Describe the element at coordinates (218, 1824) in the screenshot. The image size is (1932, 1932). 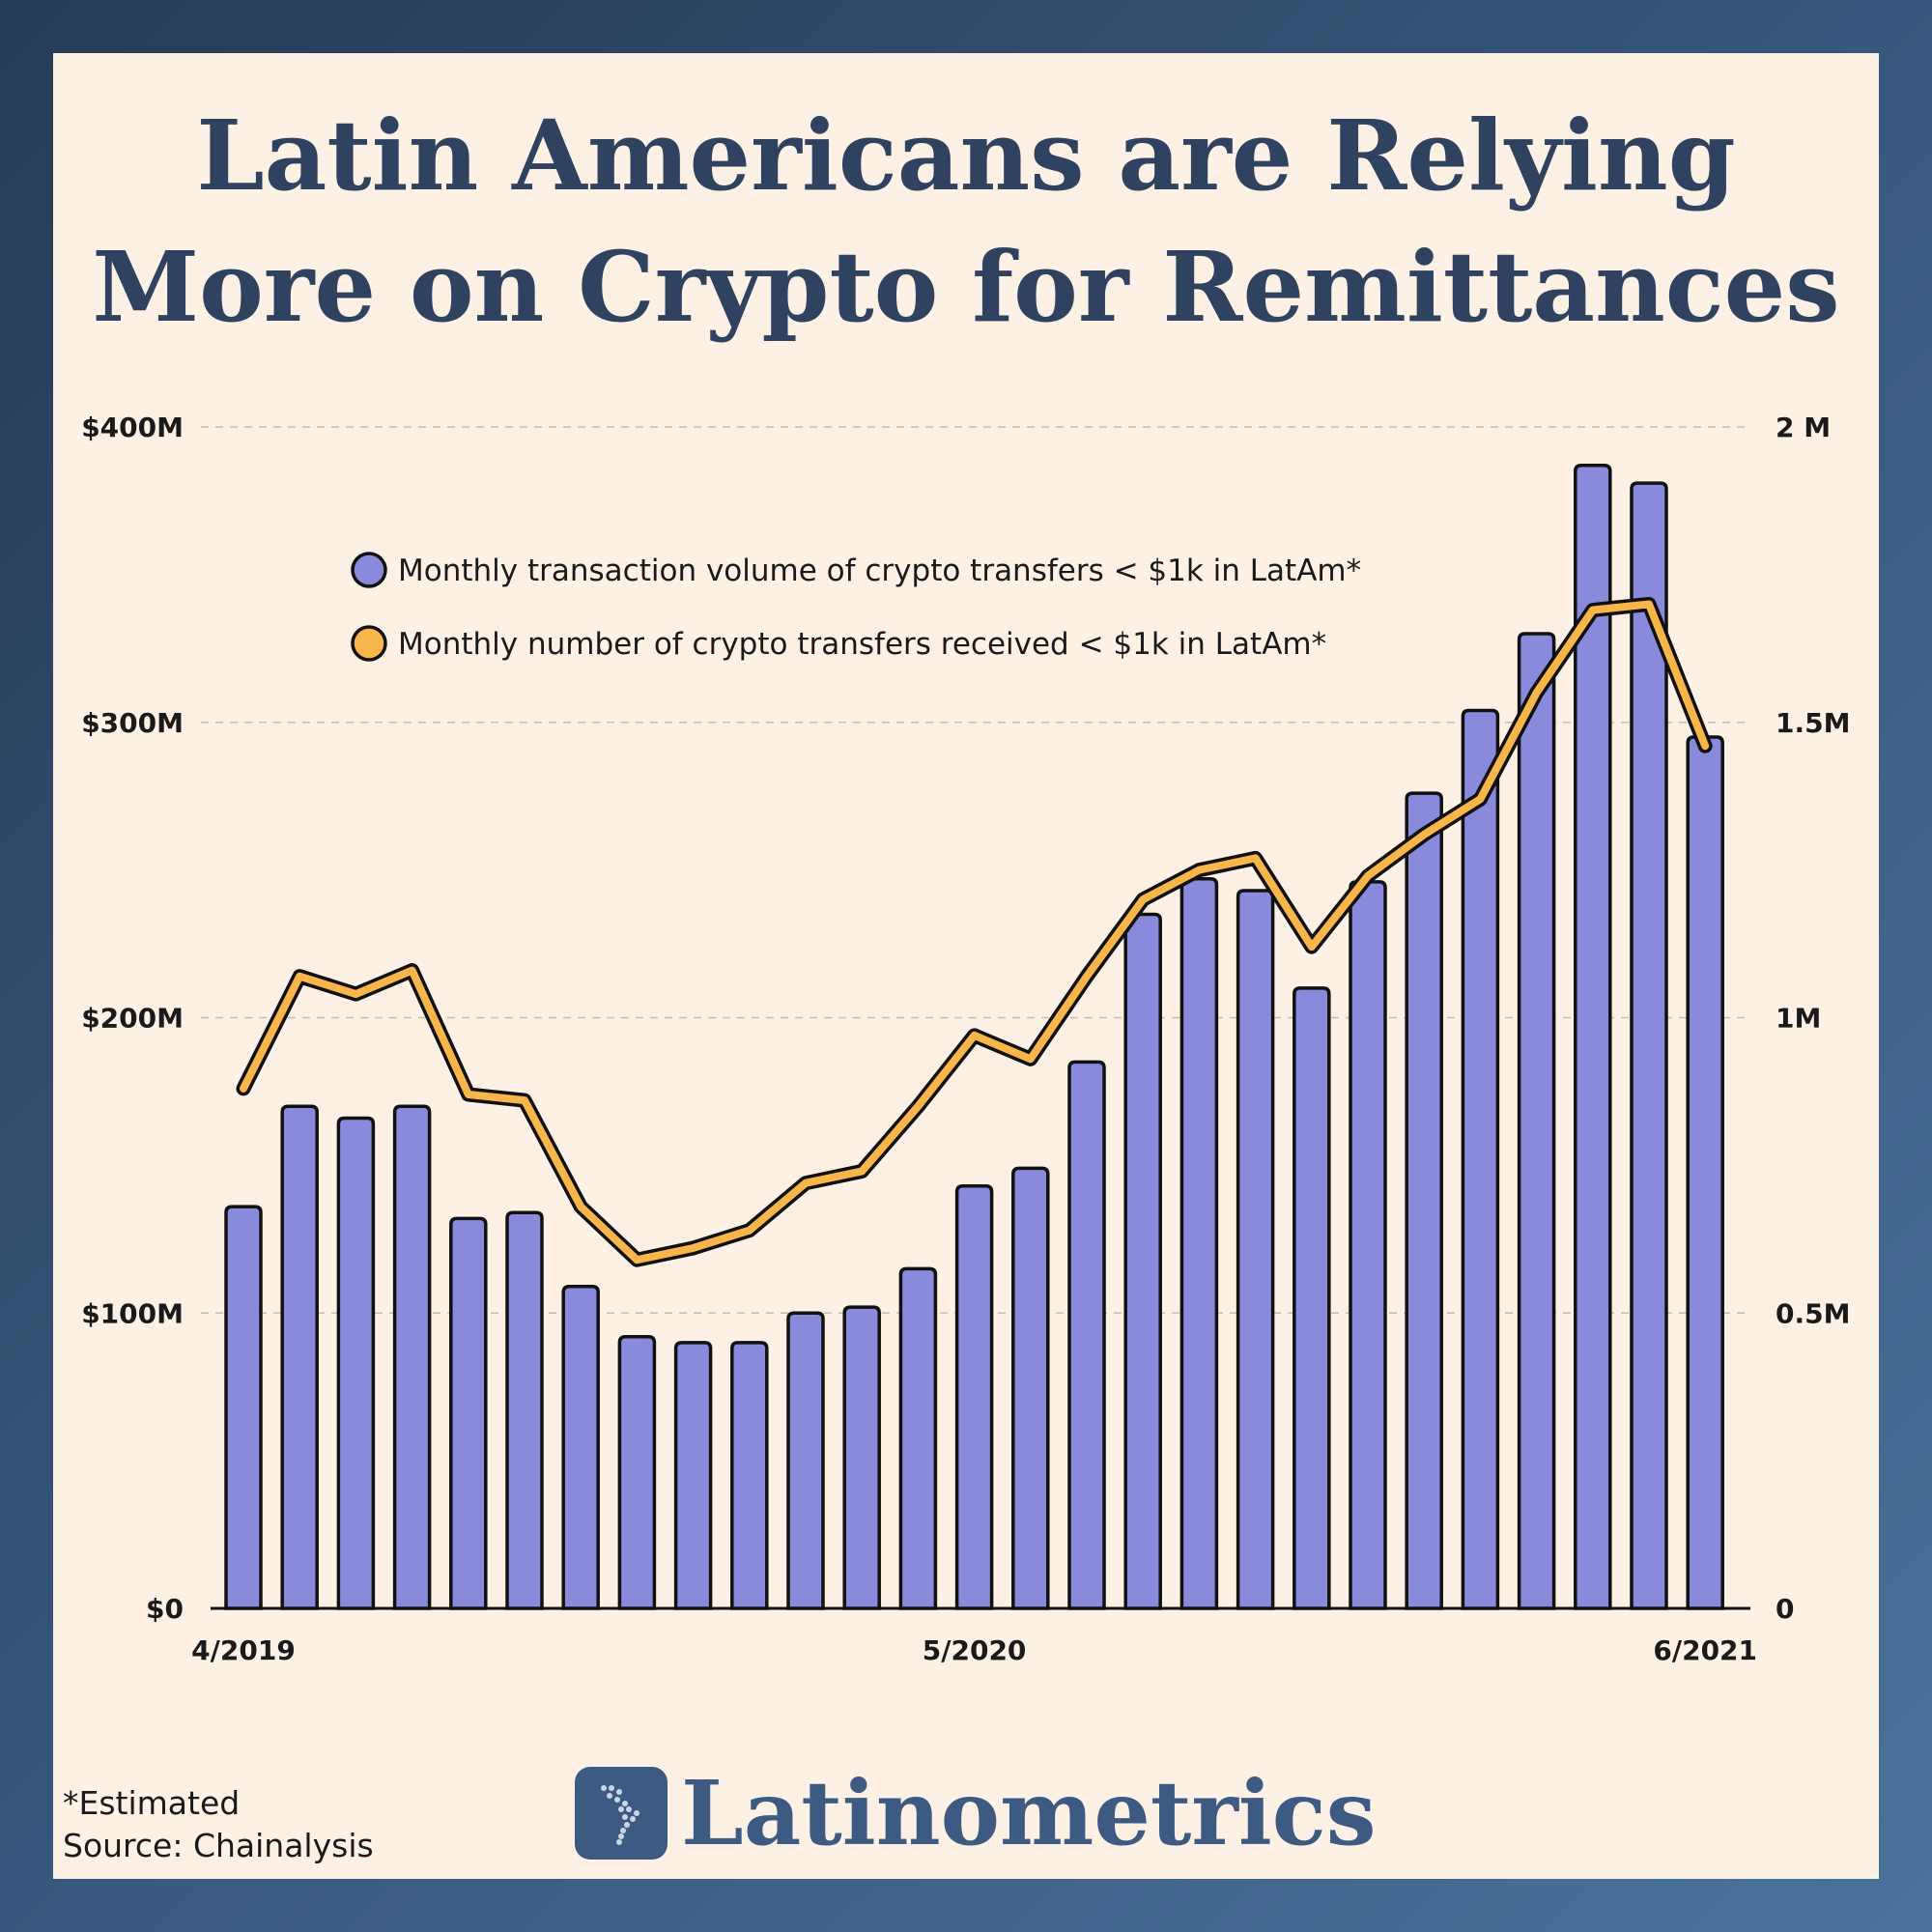
I see `footnote: *Estimated Source: Chainalysis` at that location.